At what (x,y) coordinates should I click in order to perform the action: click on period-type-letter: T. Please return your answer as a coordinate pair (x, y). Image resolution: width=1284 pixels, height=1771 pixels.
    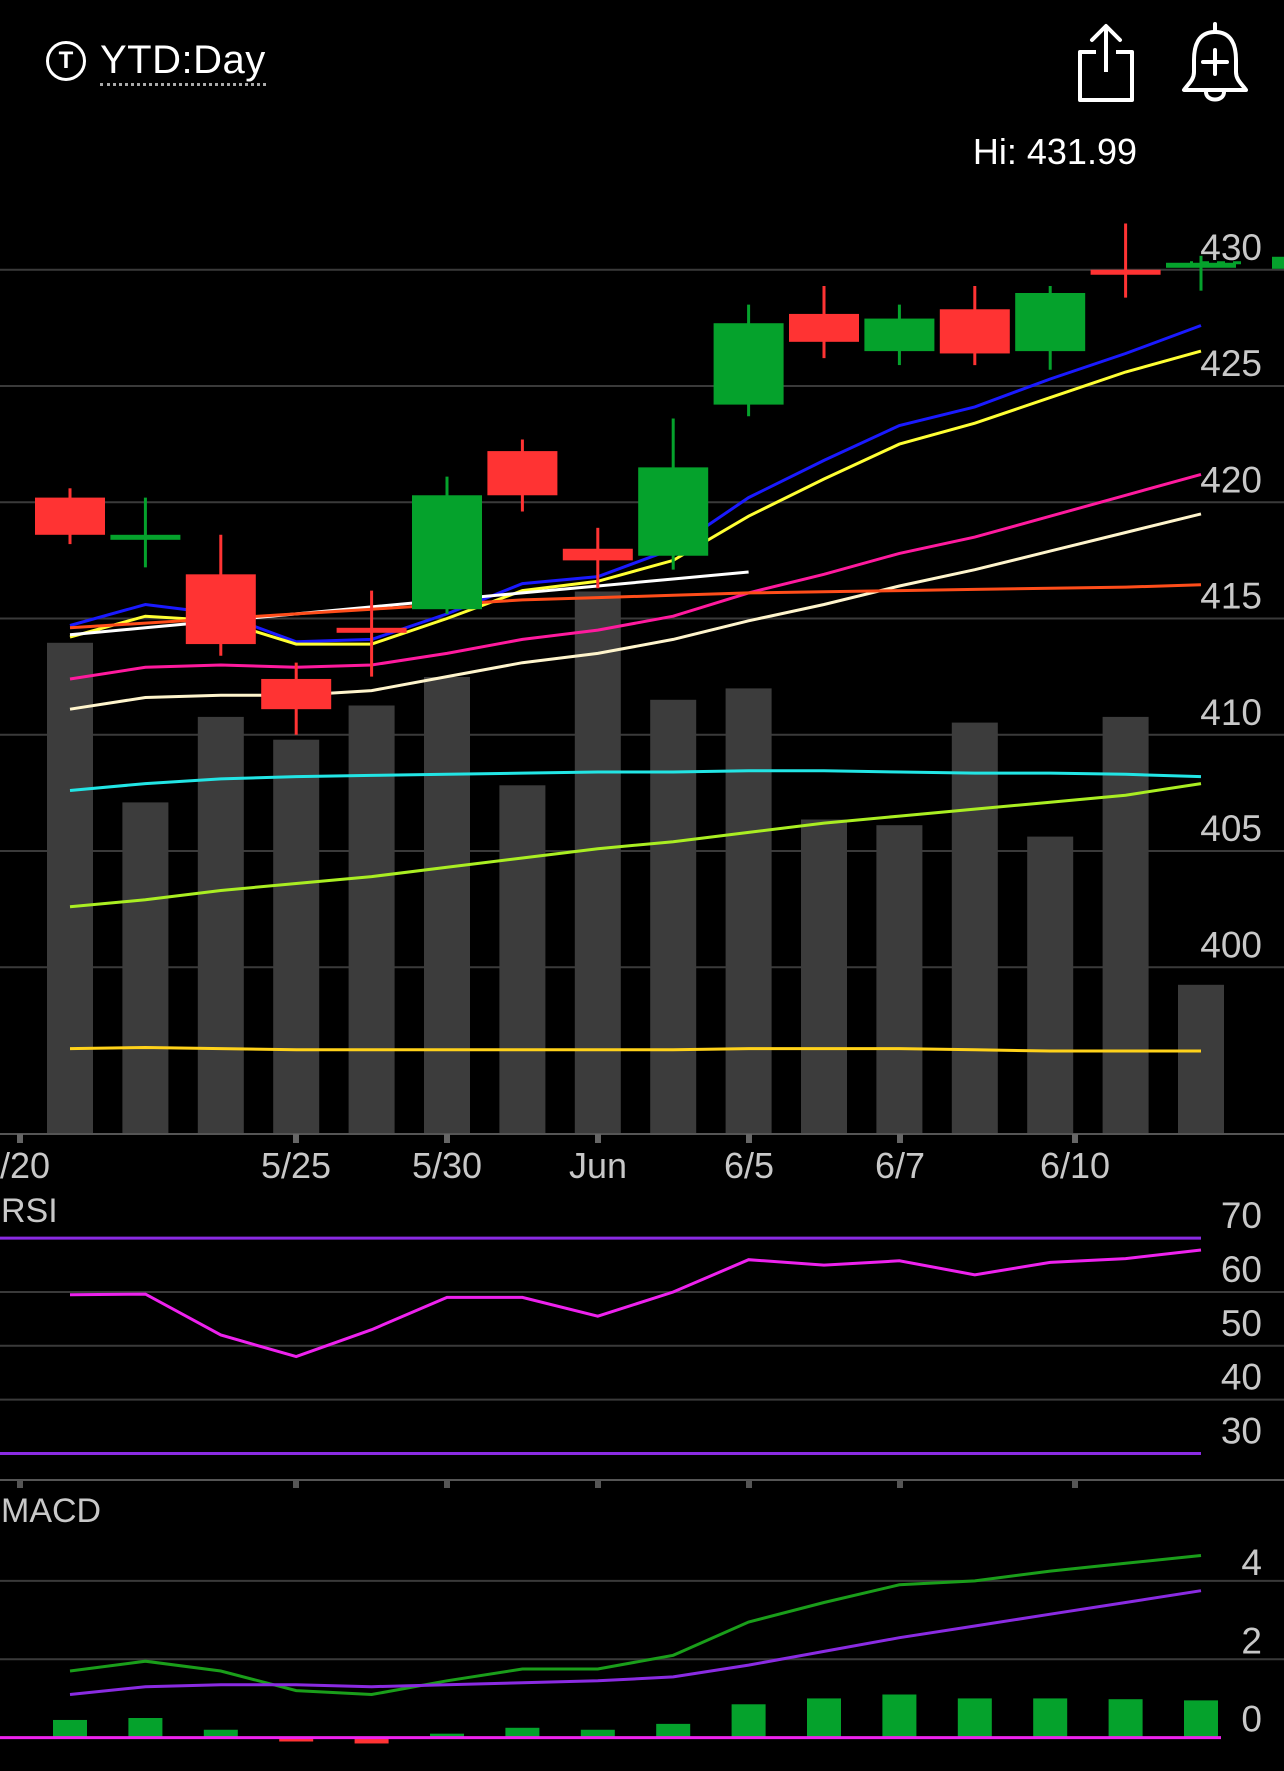
    Looking at the image, I should click on (66, 60).